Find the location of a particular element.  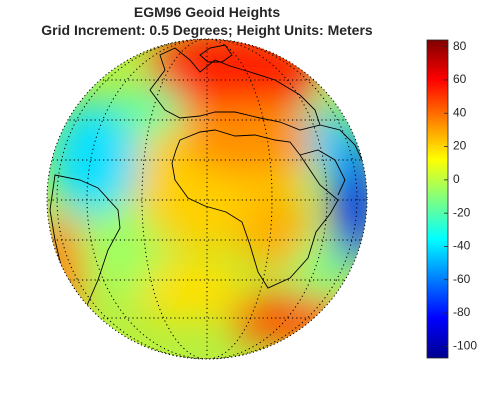

colorbar-tick-label: 0 is located at coordinates (456, 179).